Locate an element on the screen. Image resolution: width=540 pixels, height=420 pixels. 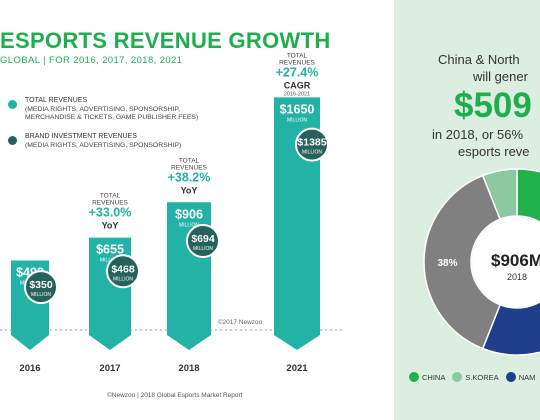
donut-legend-nam-dot is located at coordinates (510, 377).